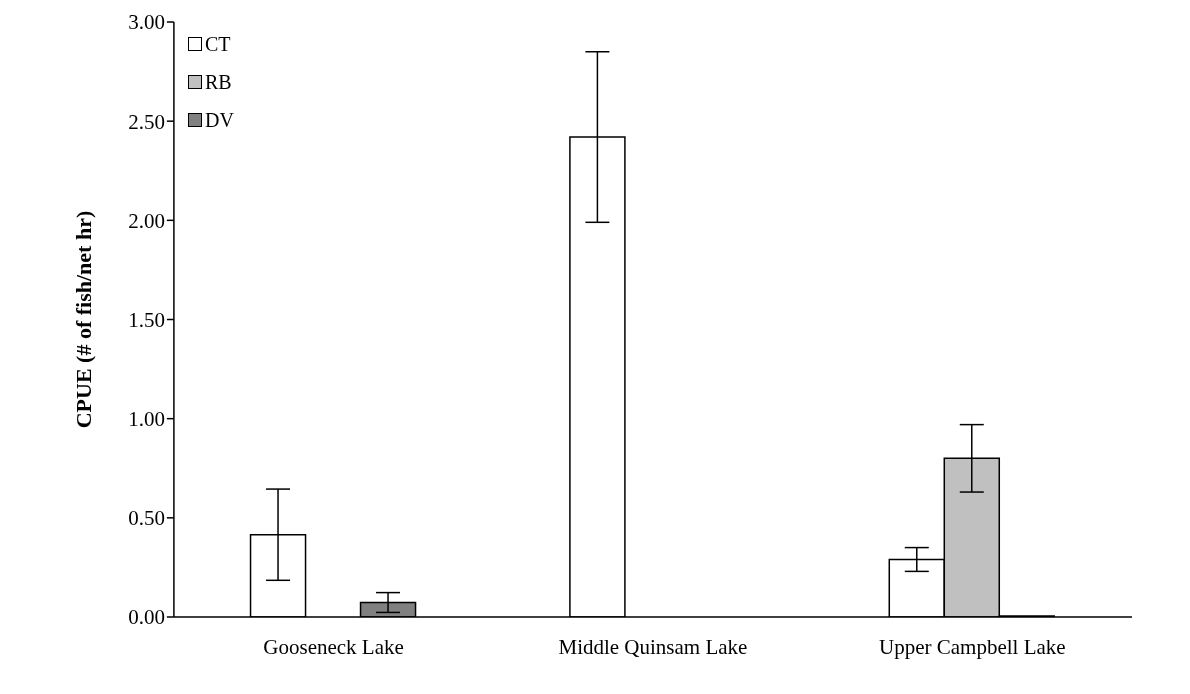 Image resolution: width=1190 pixels, height=694 pixels. Describe the element at coordinates (146, 121) in the screenshot. I see `y-tick-label: 2.50` at that location.